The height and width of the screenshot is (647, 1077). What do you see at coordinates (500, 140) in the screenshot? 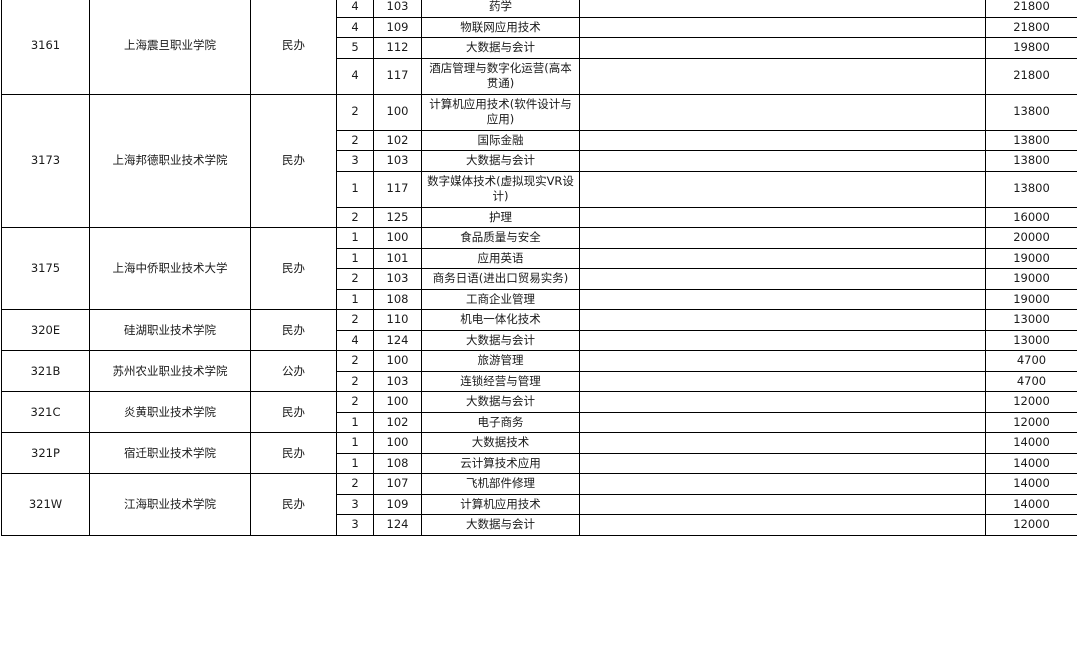
I see `major-name-cell: 国际金融` at bounding box center [500, 140].